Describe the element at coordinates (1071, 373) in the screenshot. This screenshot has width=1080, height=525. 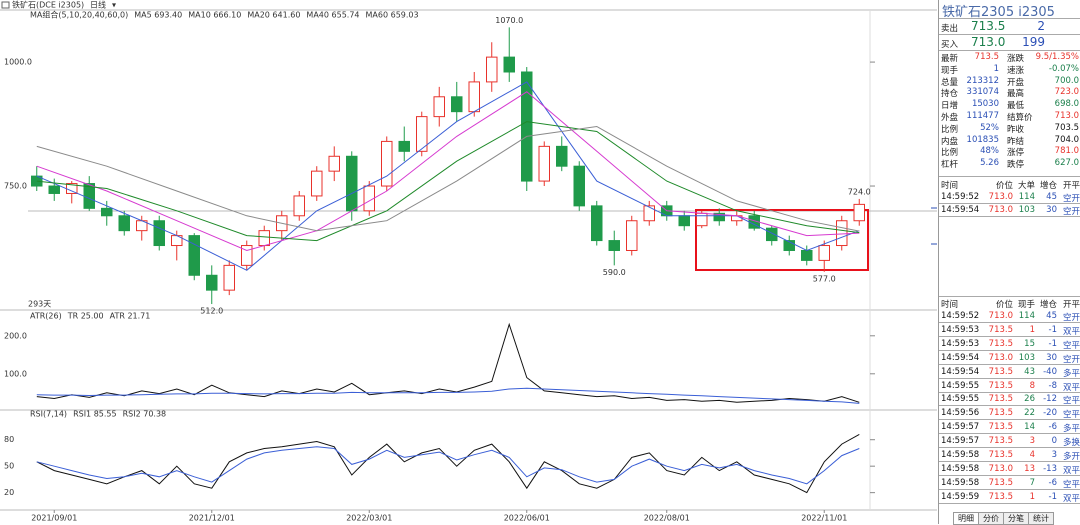
I see `table-cell: 多平` at that location.